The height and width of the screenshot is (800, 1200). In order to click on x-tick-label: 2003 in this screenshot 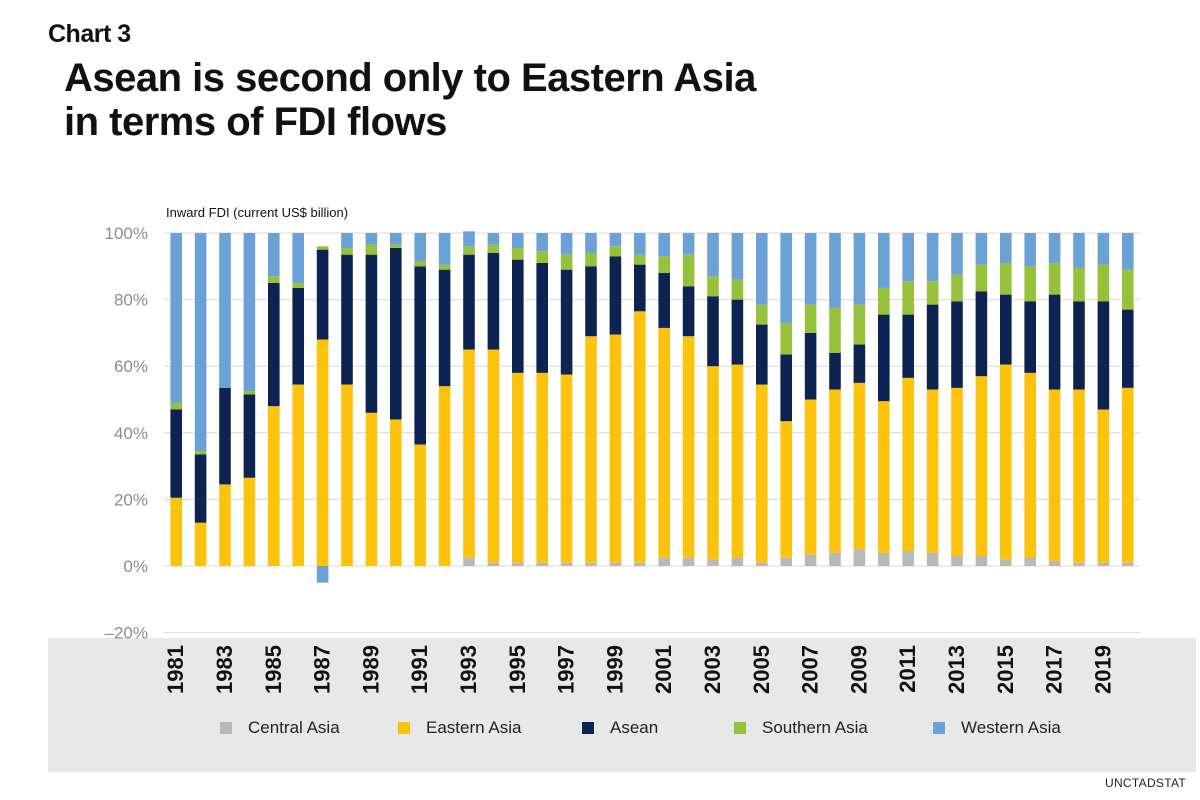, I will do `click(712, 669)`.